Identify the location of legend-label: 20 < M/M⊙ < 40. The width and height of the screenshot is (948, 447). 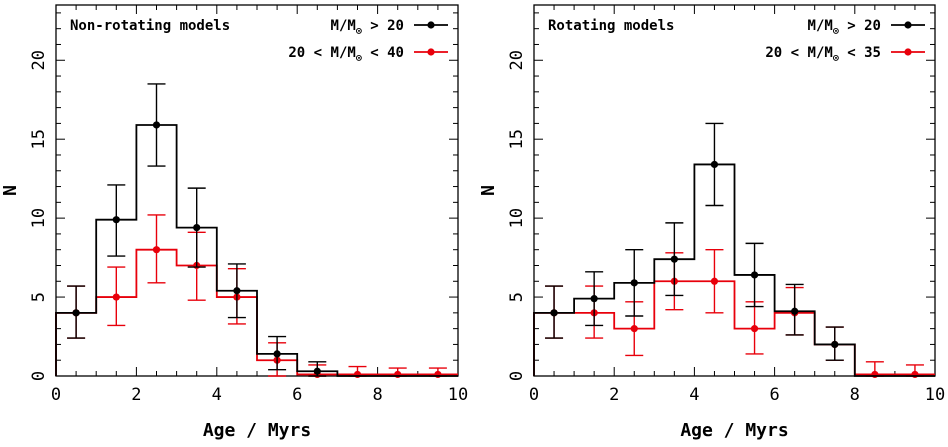
(346, 54).